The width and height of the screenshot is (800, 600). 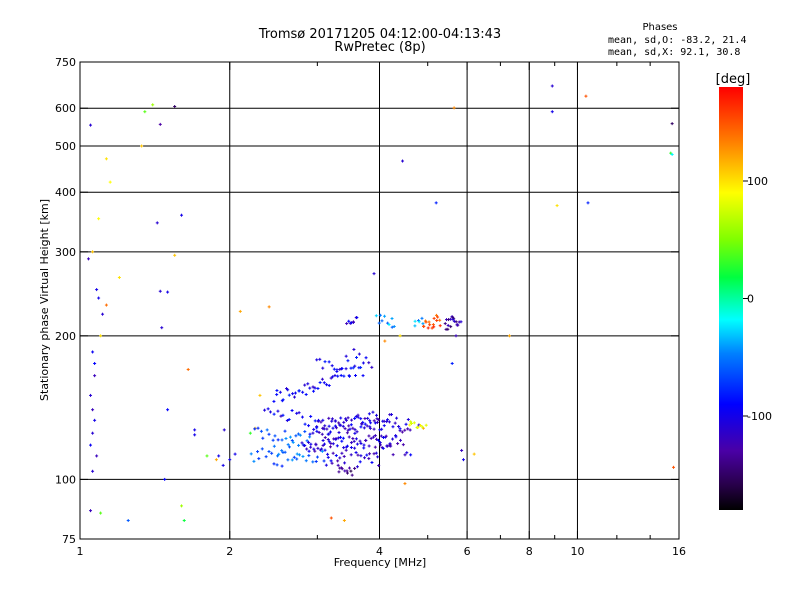 I want to click on x-tick-label: 8, so click(x=529, y=551).